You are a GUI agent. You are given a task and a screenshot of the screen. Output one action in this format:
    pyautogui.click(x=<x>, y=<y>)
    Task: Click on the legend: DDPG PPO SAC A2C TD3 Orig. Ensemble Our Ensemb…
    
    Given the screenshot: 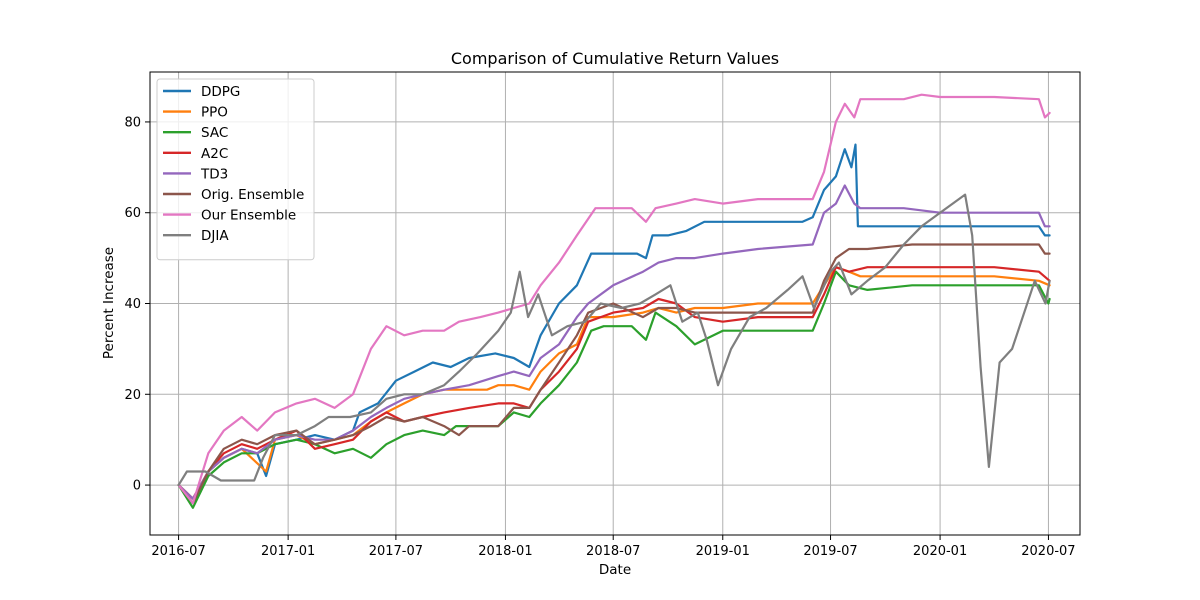 What is the action you would take?
    pyautogui.click(x=235, y=169)
    